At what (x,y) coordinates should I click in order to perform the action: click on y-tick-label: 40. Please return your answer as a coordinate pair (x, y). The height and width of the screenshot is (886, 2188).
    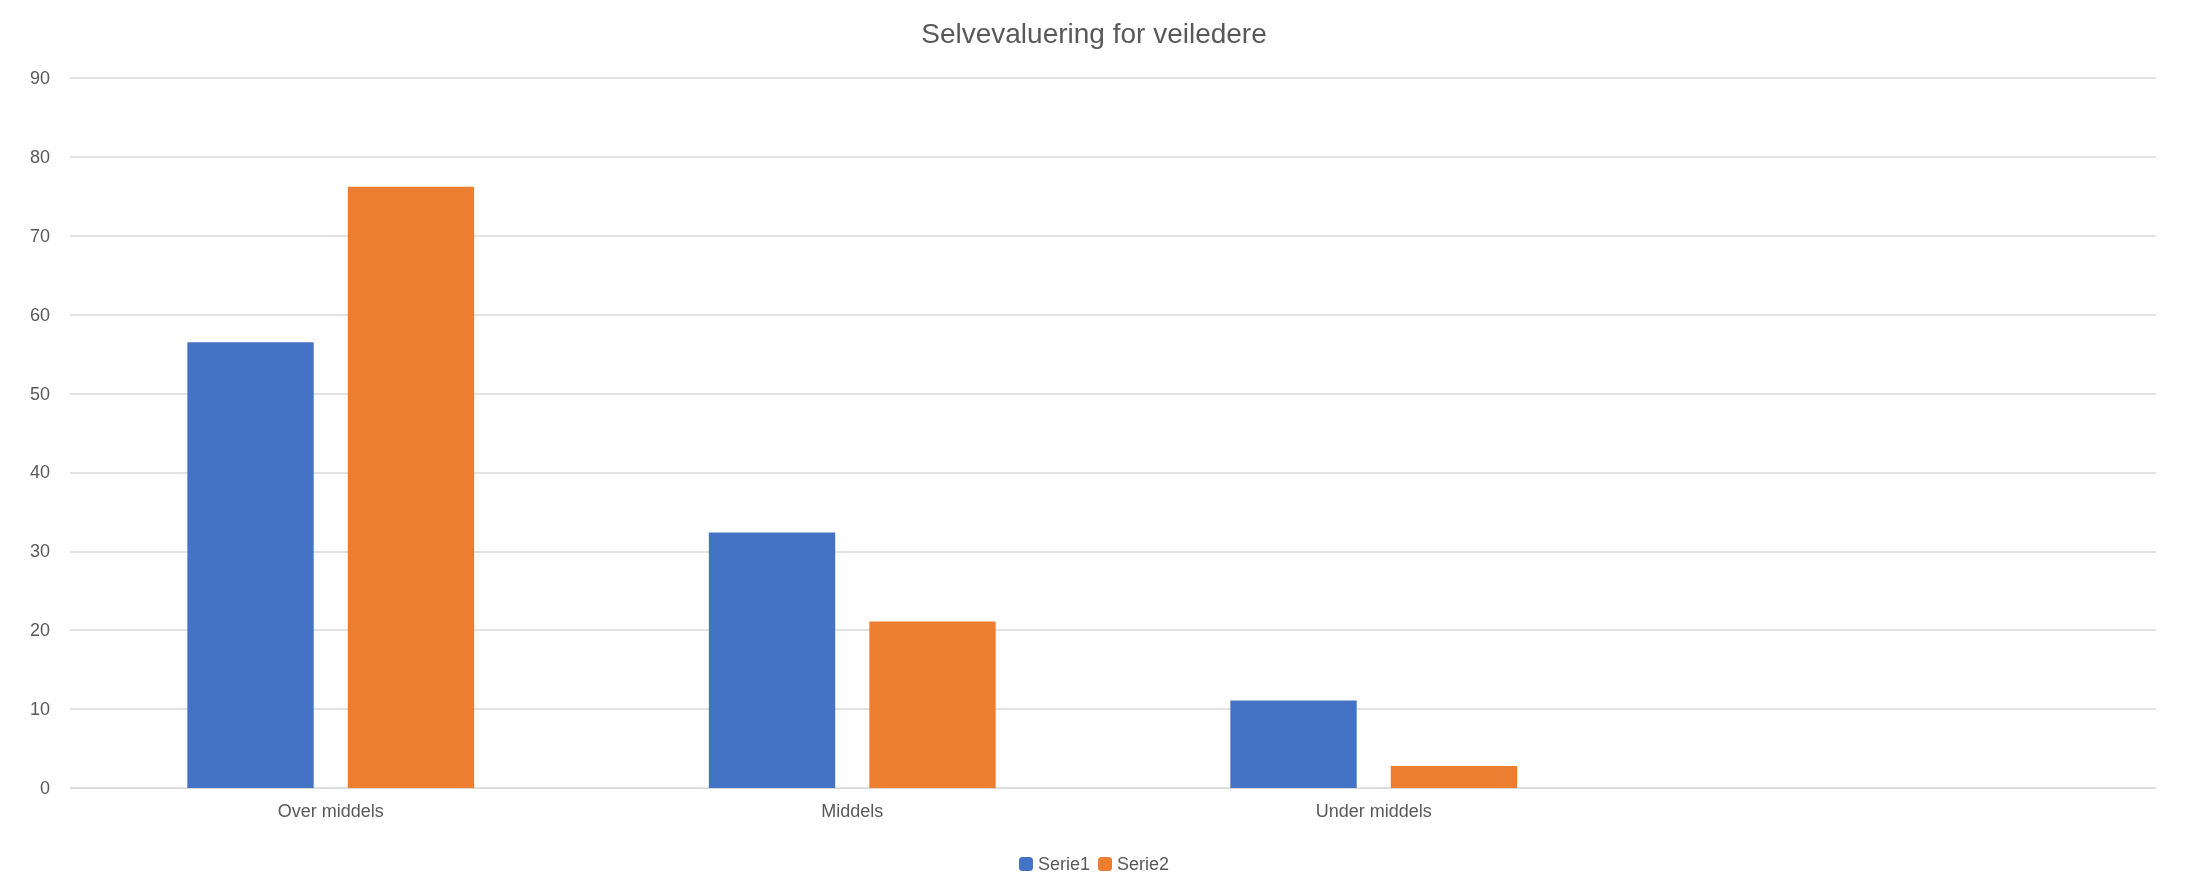
    Looking at the image, I should click on (39, 472).